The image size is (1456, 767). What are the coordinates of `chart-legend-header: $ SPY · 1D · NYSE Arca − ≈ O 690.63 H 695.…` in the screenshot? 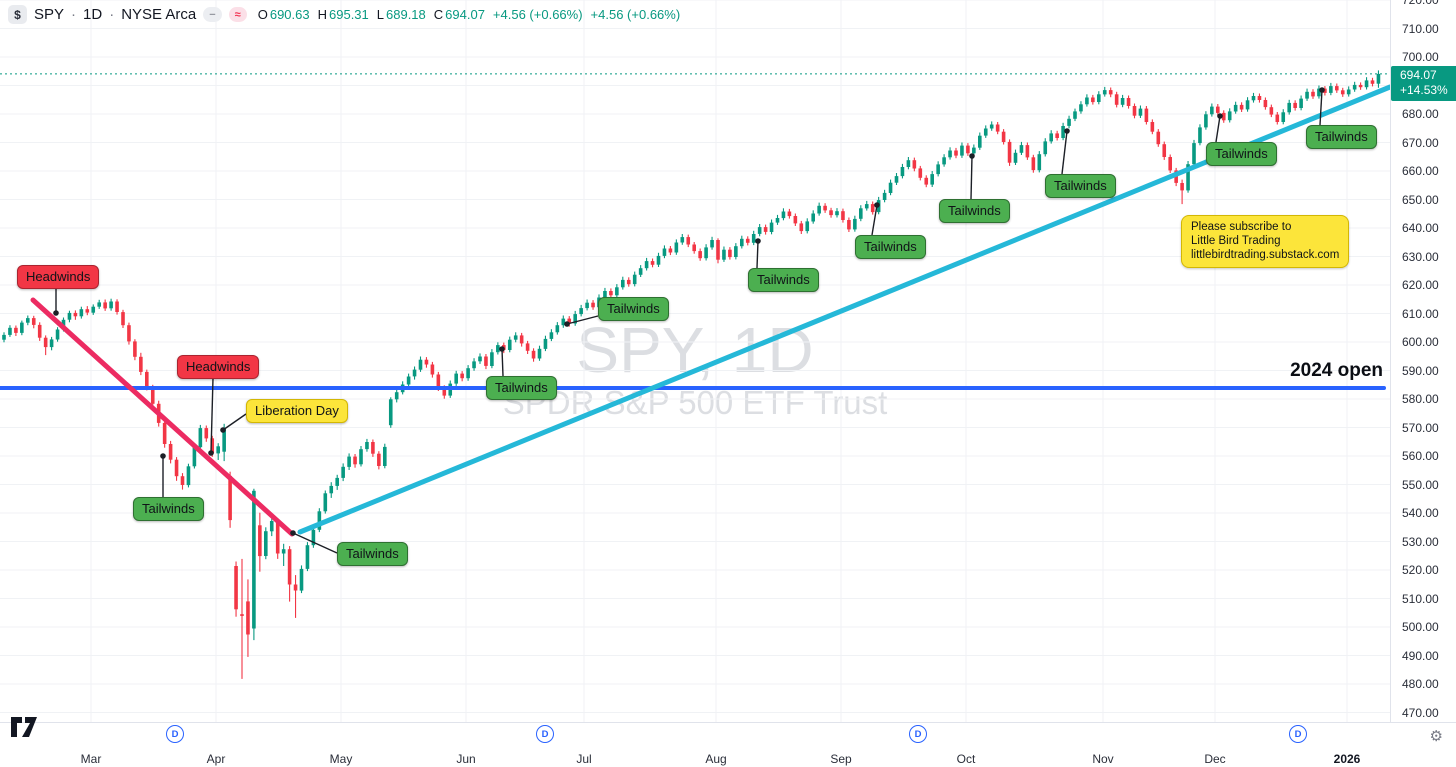 It's located at (344, 14).